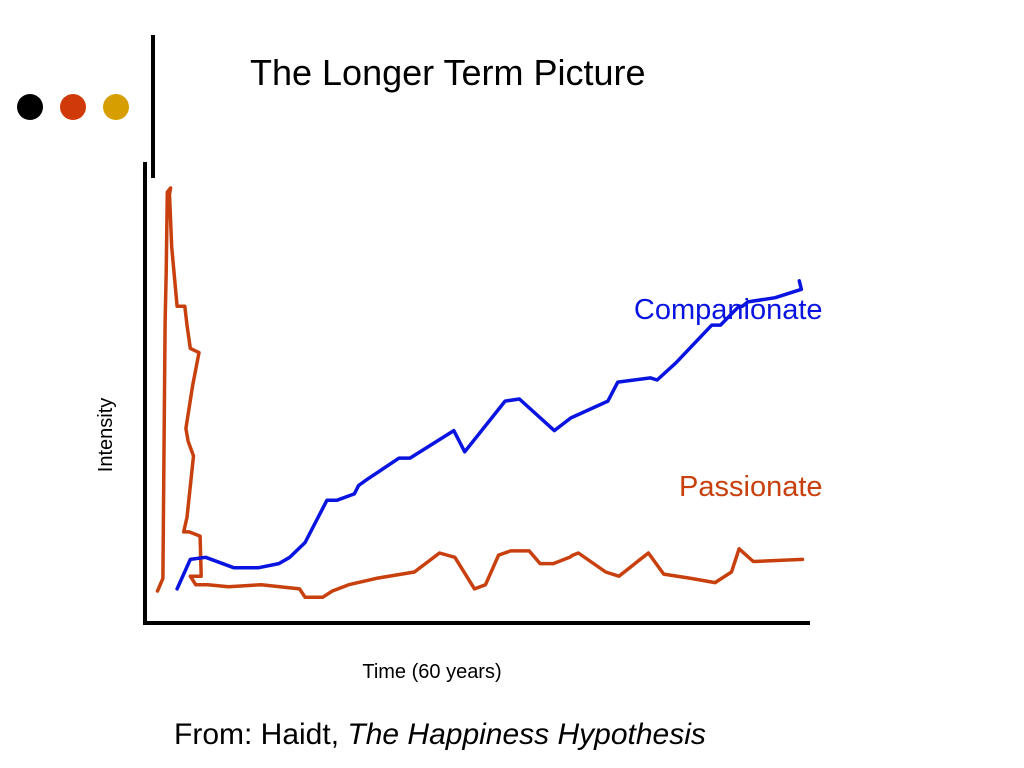 The width and height of the screenshot is (1024, 768). I want to click on decor-dot-red, so click(73, 107).